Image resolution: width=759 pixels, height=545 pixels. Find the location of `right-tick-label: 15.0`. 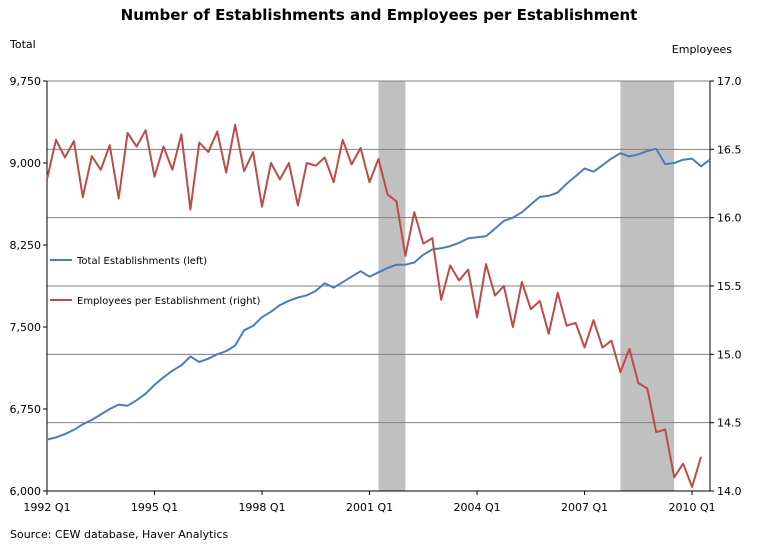

right-tick-label: 15.0 is located at coordinates (729, 354).